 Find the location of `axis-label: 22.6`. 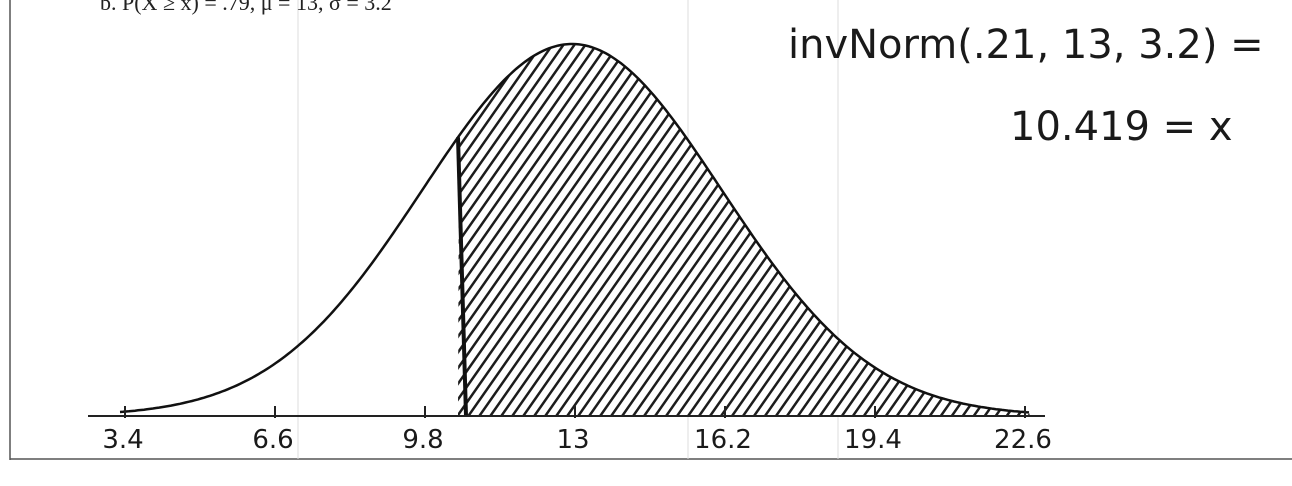

axis-label: 22.6 is located at coordinates (1023, 440).